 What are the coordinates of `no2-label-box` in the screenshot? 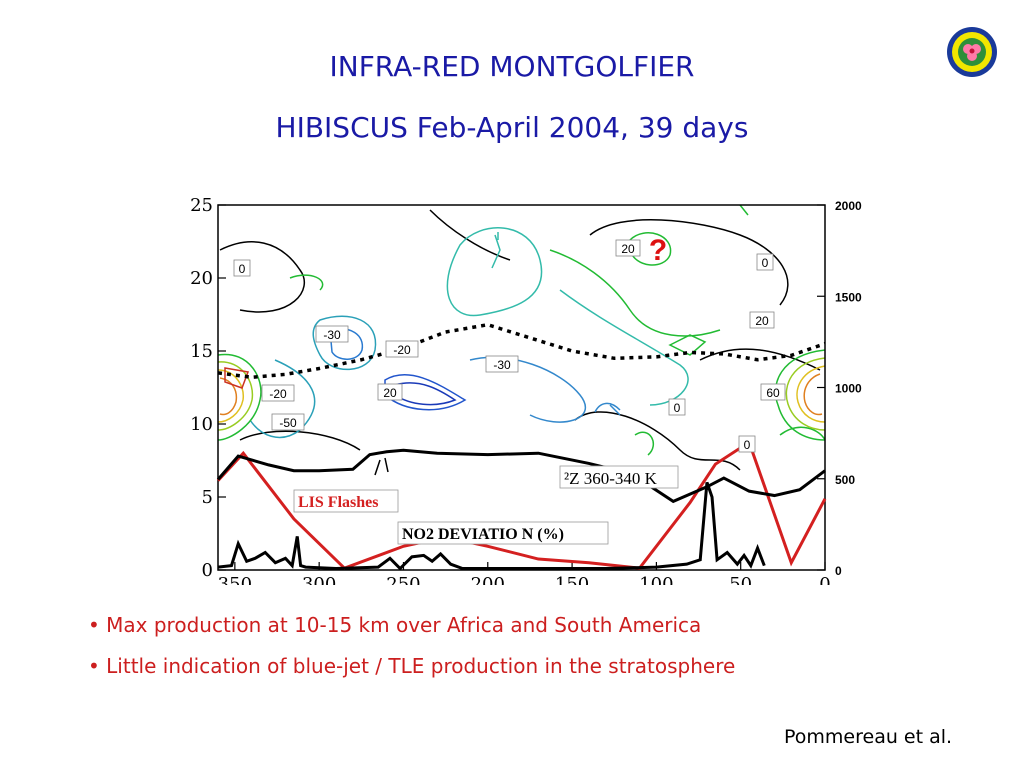 It's located at (503, 533).